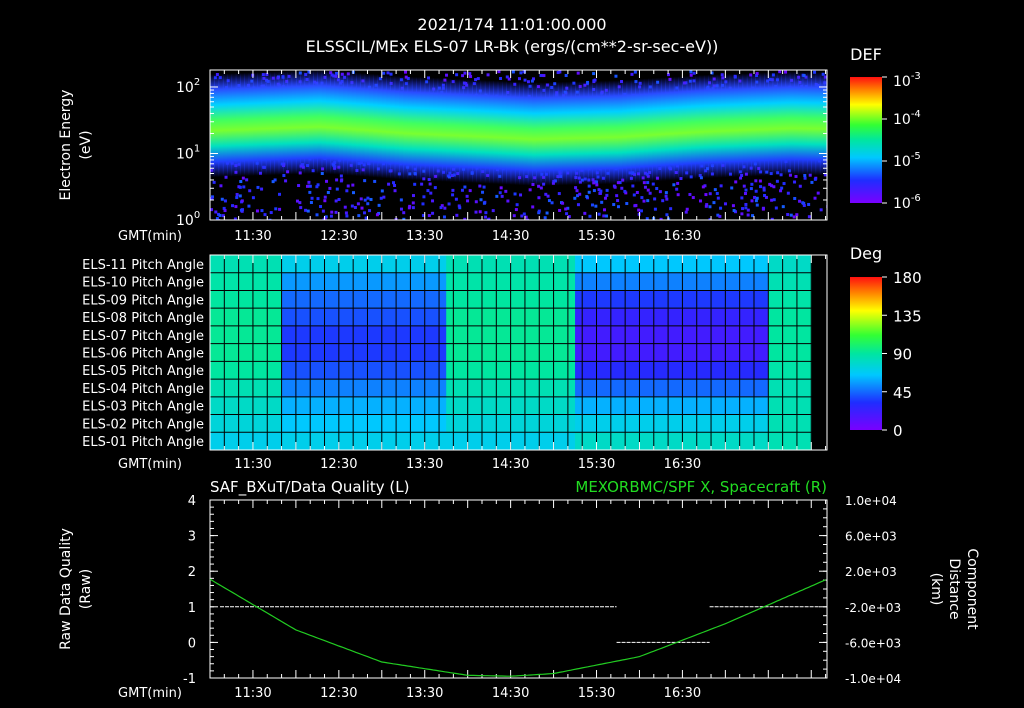  I want to click on line-left-tick-label: 2, so click(192, 572).